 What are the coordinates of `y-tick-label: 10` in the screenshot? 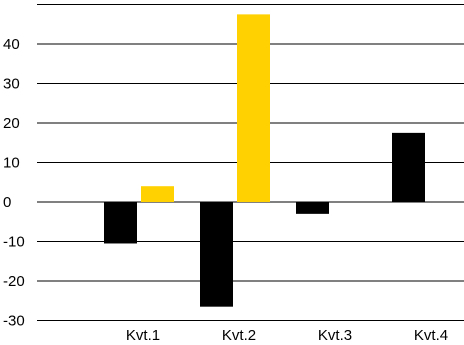 It's located at (11, 163).